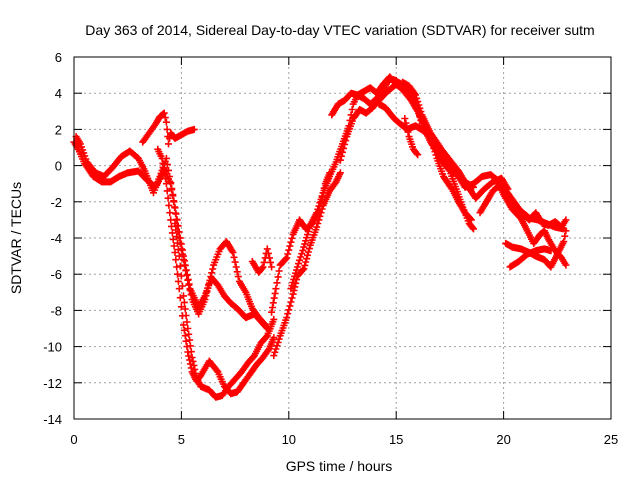 The width and height of the screenshot is (640, 480). Describe the element at coordinates (58, 129) in the screenshot. I see `y-tick-label: 2` at that location.